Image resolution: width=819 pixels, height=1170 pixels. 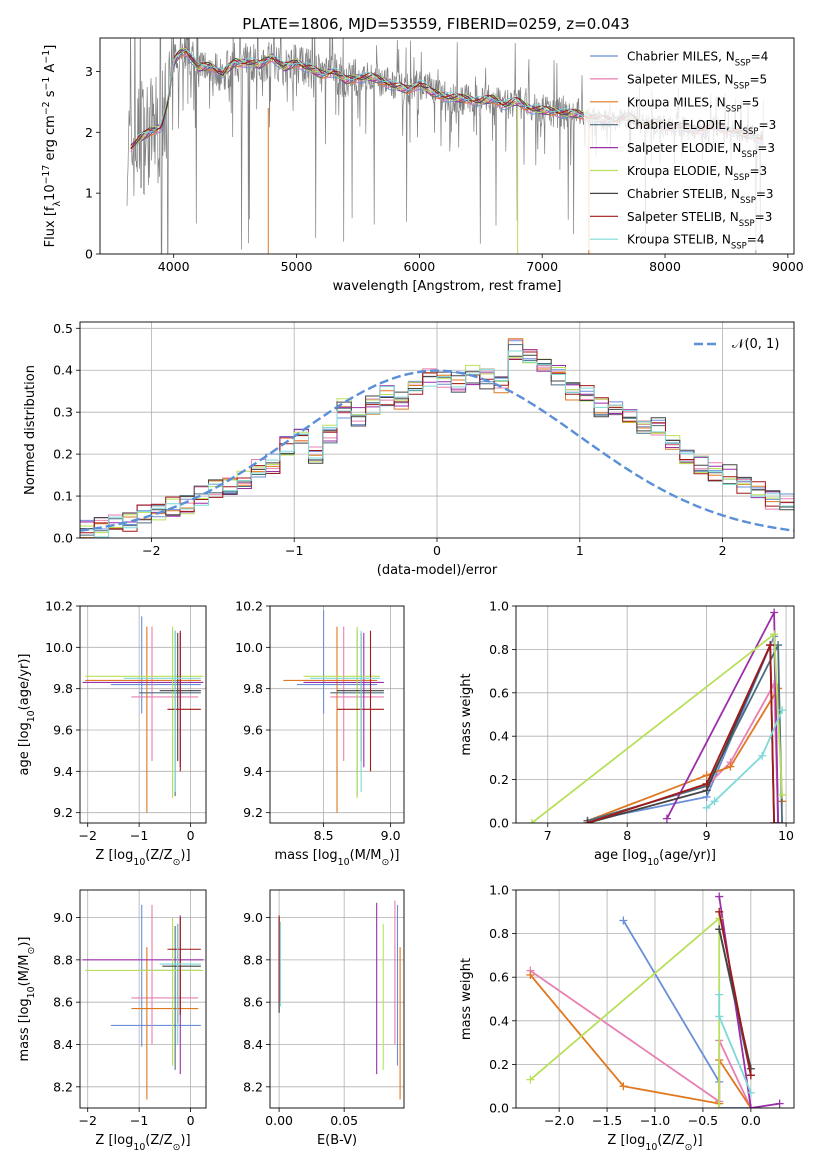 What do you see at coordinates (52, 146) in the screenshot?
I see `y-axis-label: Flux [fλ​10−17​ erg cm−2​ s−1​ A−1​]` at bounding box center [52, 146].